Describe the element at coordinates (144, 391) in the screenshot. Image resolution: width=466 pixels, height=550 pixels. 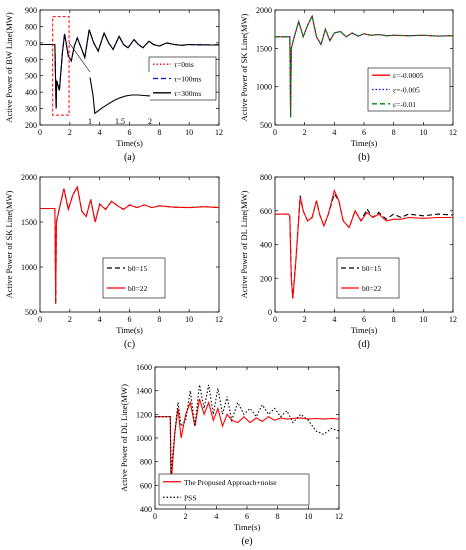
I see `y-tick-label: 1400` at that location.